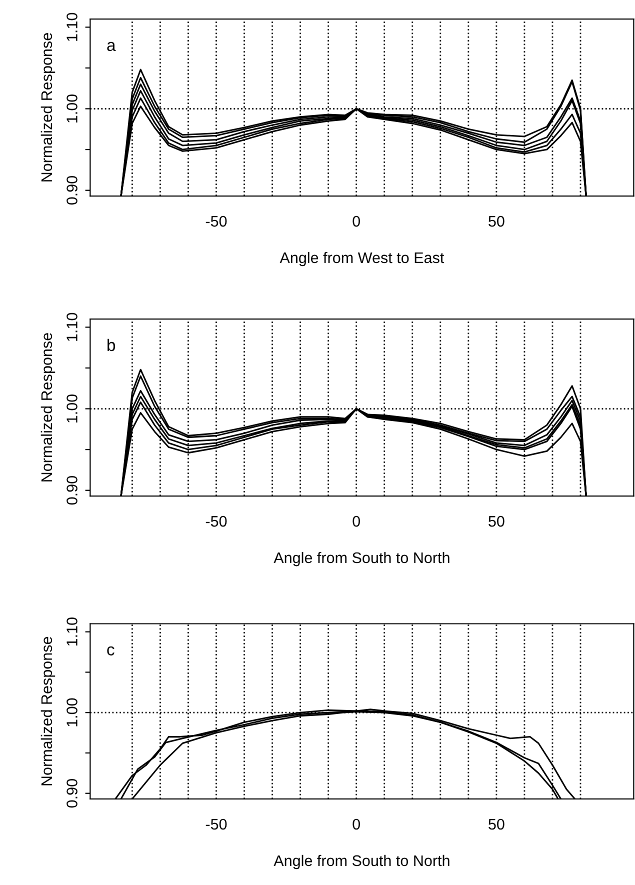 This screenshot has width=635, height=885. Describe the element at coordinates (110, 651) in the screenshot. I see `annotation: c` at that location.